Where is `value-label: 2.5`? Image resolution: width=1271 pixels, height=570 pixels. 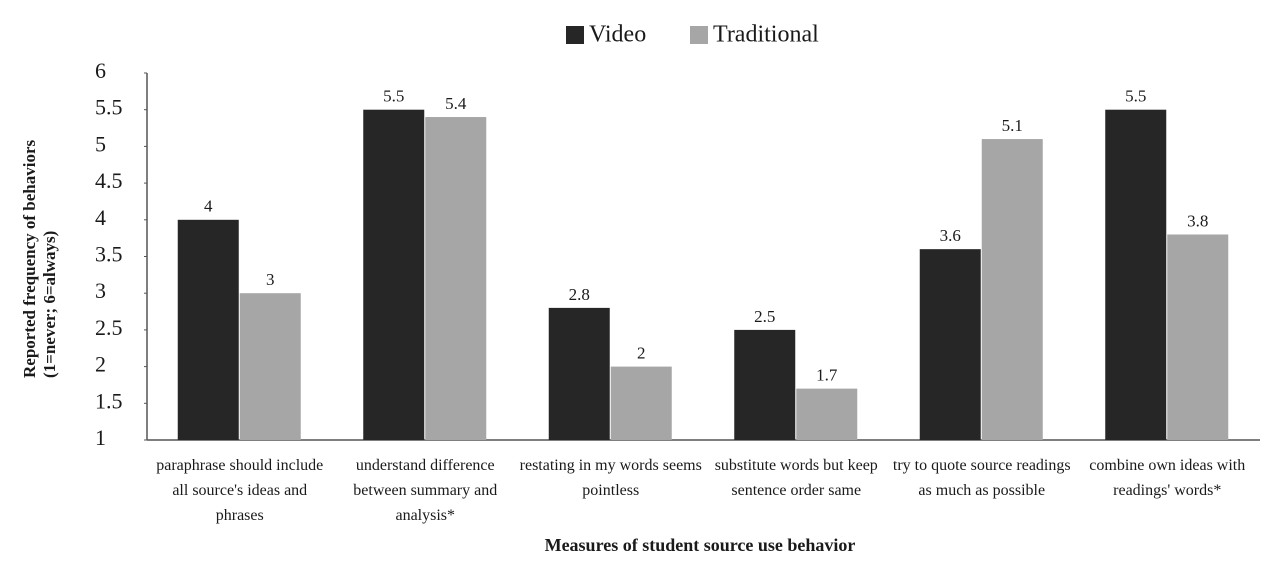 value-label: 2.5 is located at coordinates (764, 316).